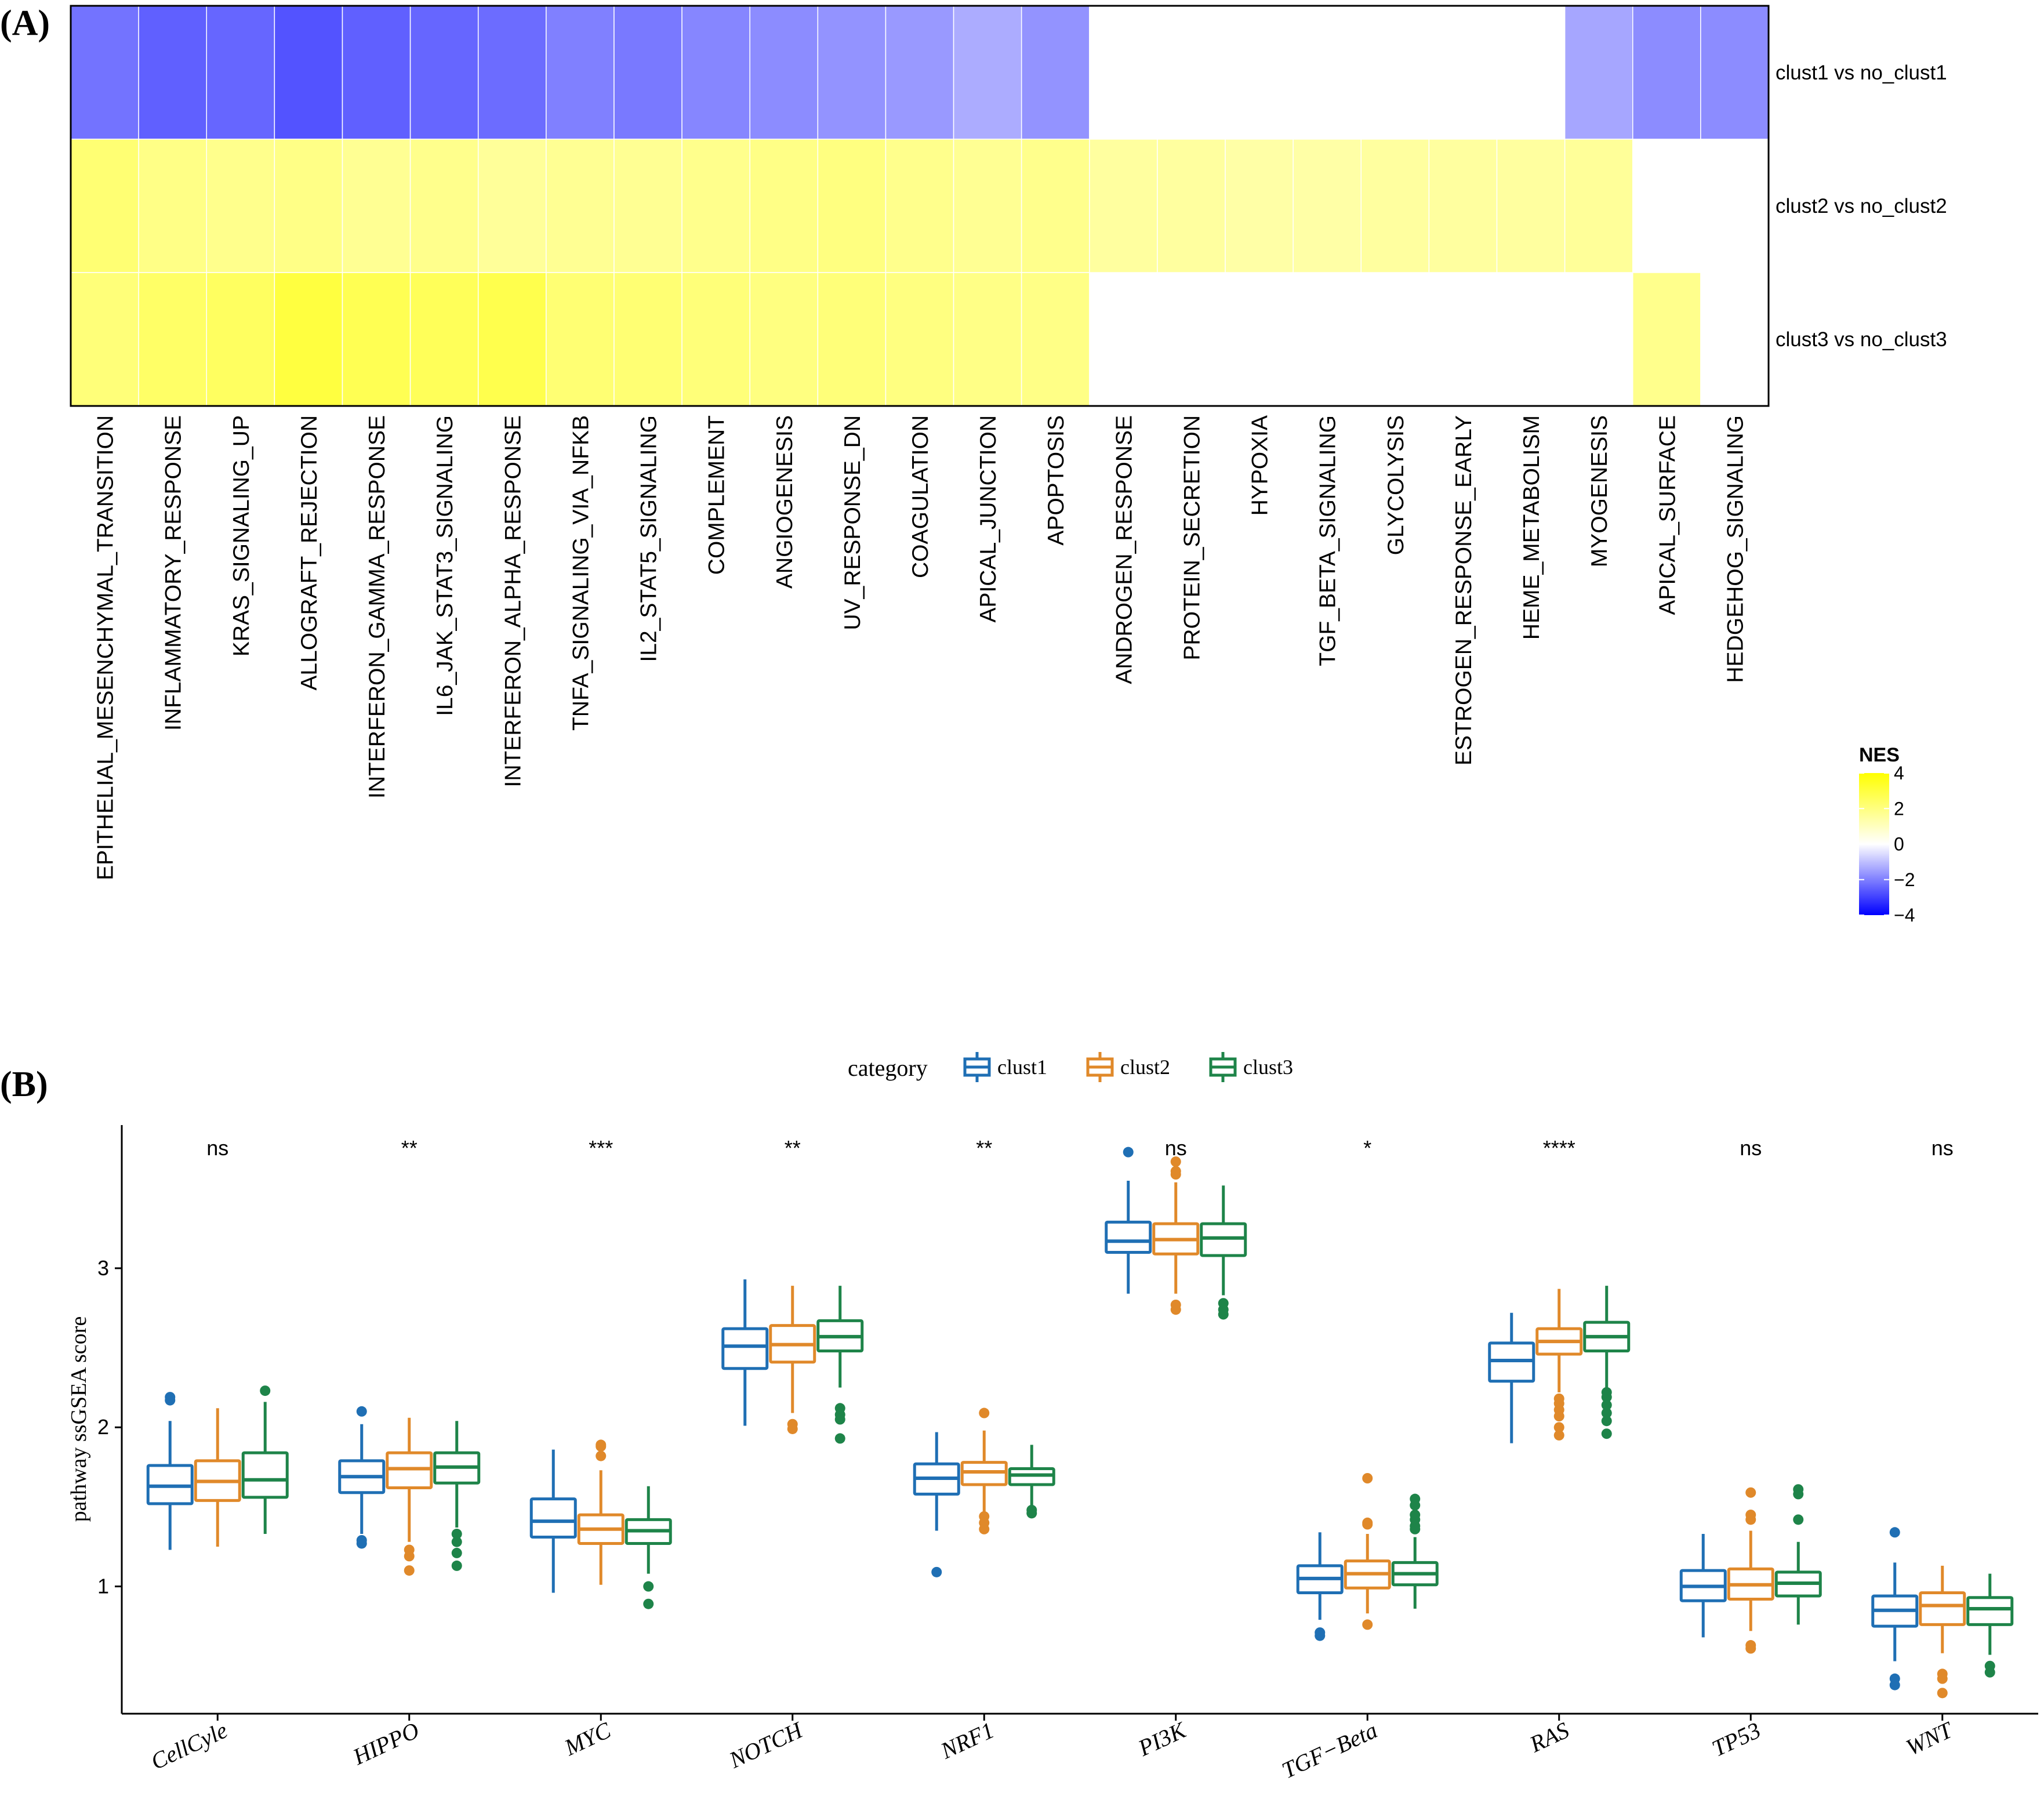  I want to click on x-category-label: MYC, so click(588, 1739).